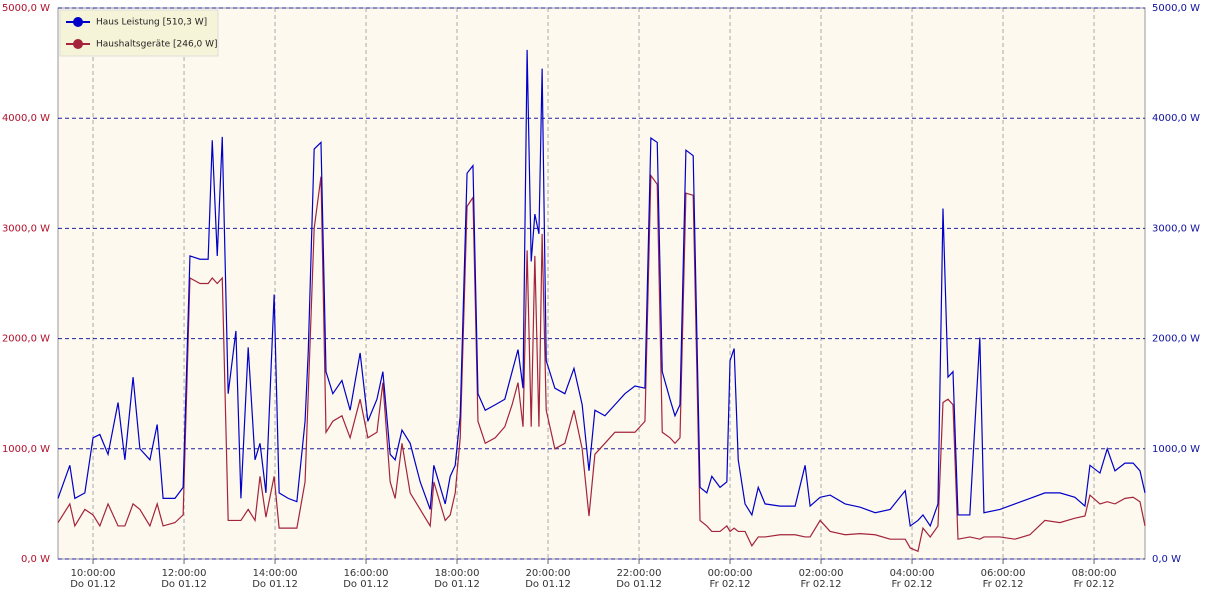 This screenshot has height=606, width=1216. Describe the element at coordinates (35, 559) in the screenshot. I see `y-tick-label: 0,0 W` at that location.